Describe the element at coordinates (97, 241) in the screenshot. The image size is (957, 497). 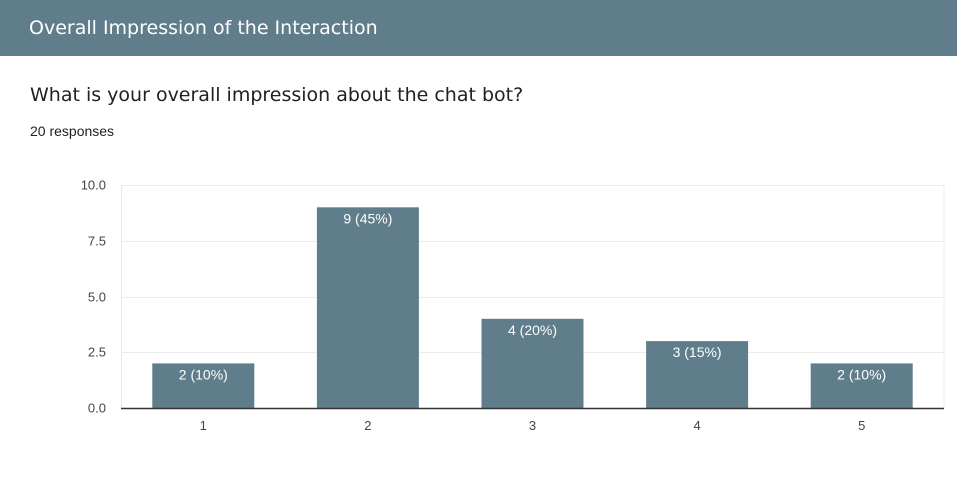
I see `y-tick-label: 7.5` at that location.